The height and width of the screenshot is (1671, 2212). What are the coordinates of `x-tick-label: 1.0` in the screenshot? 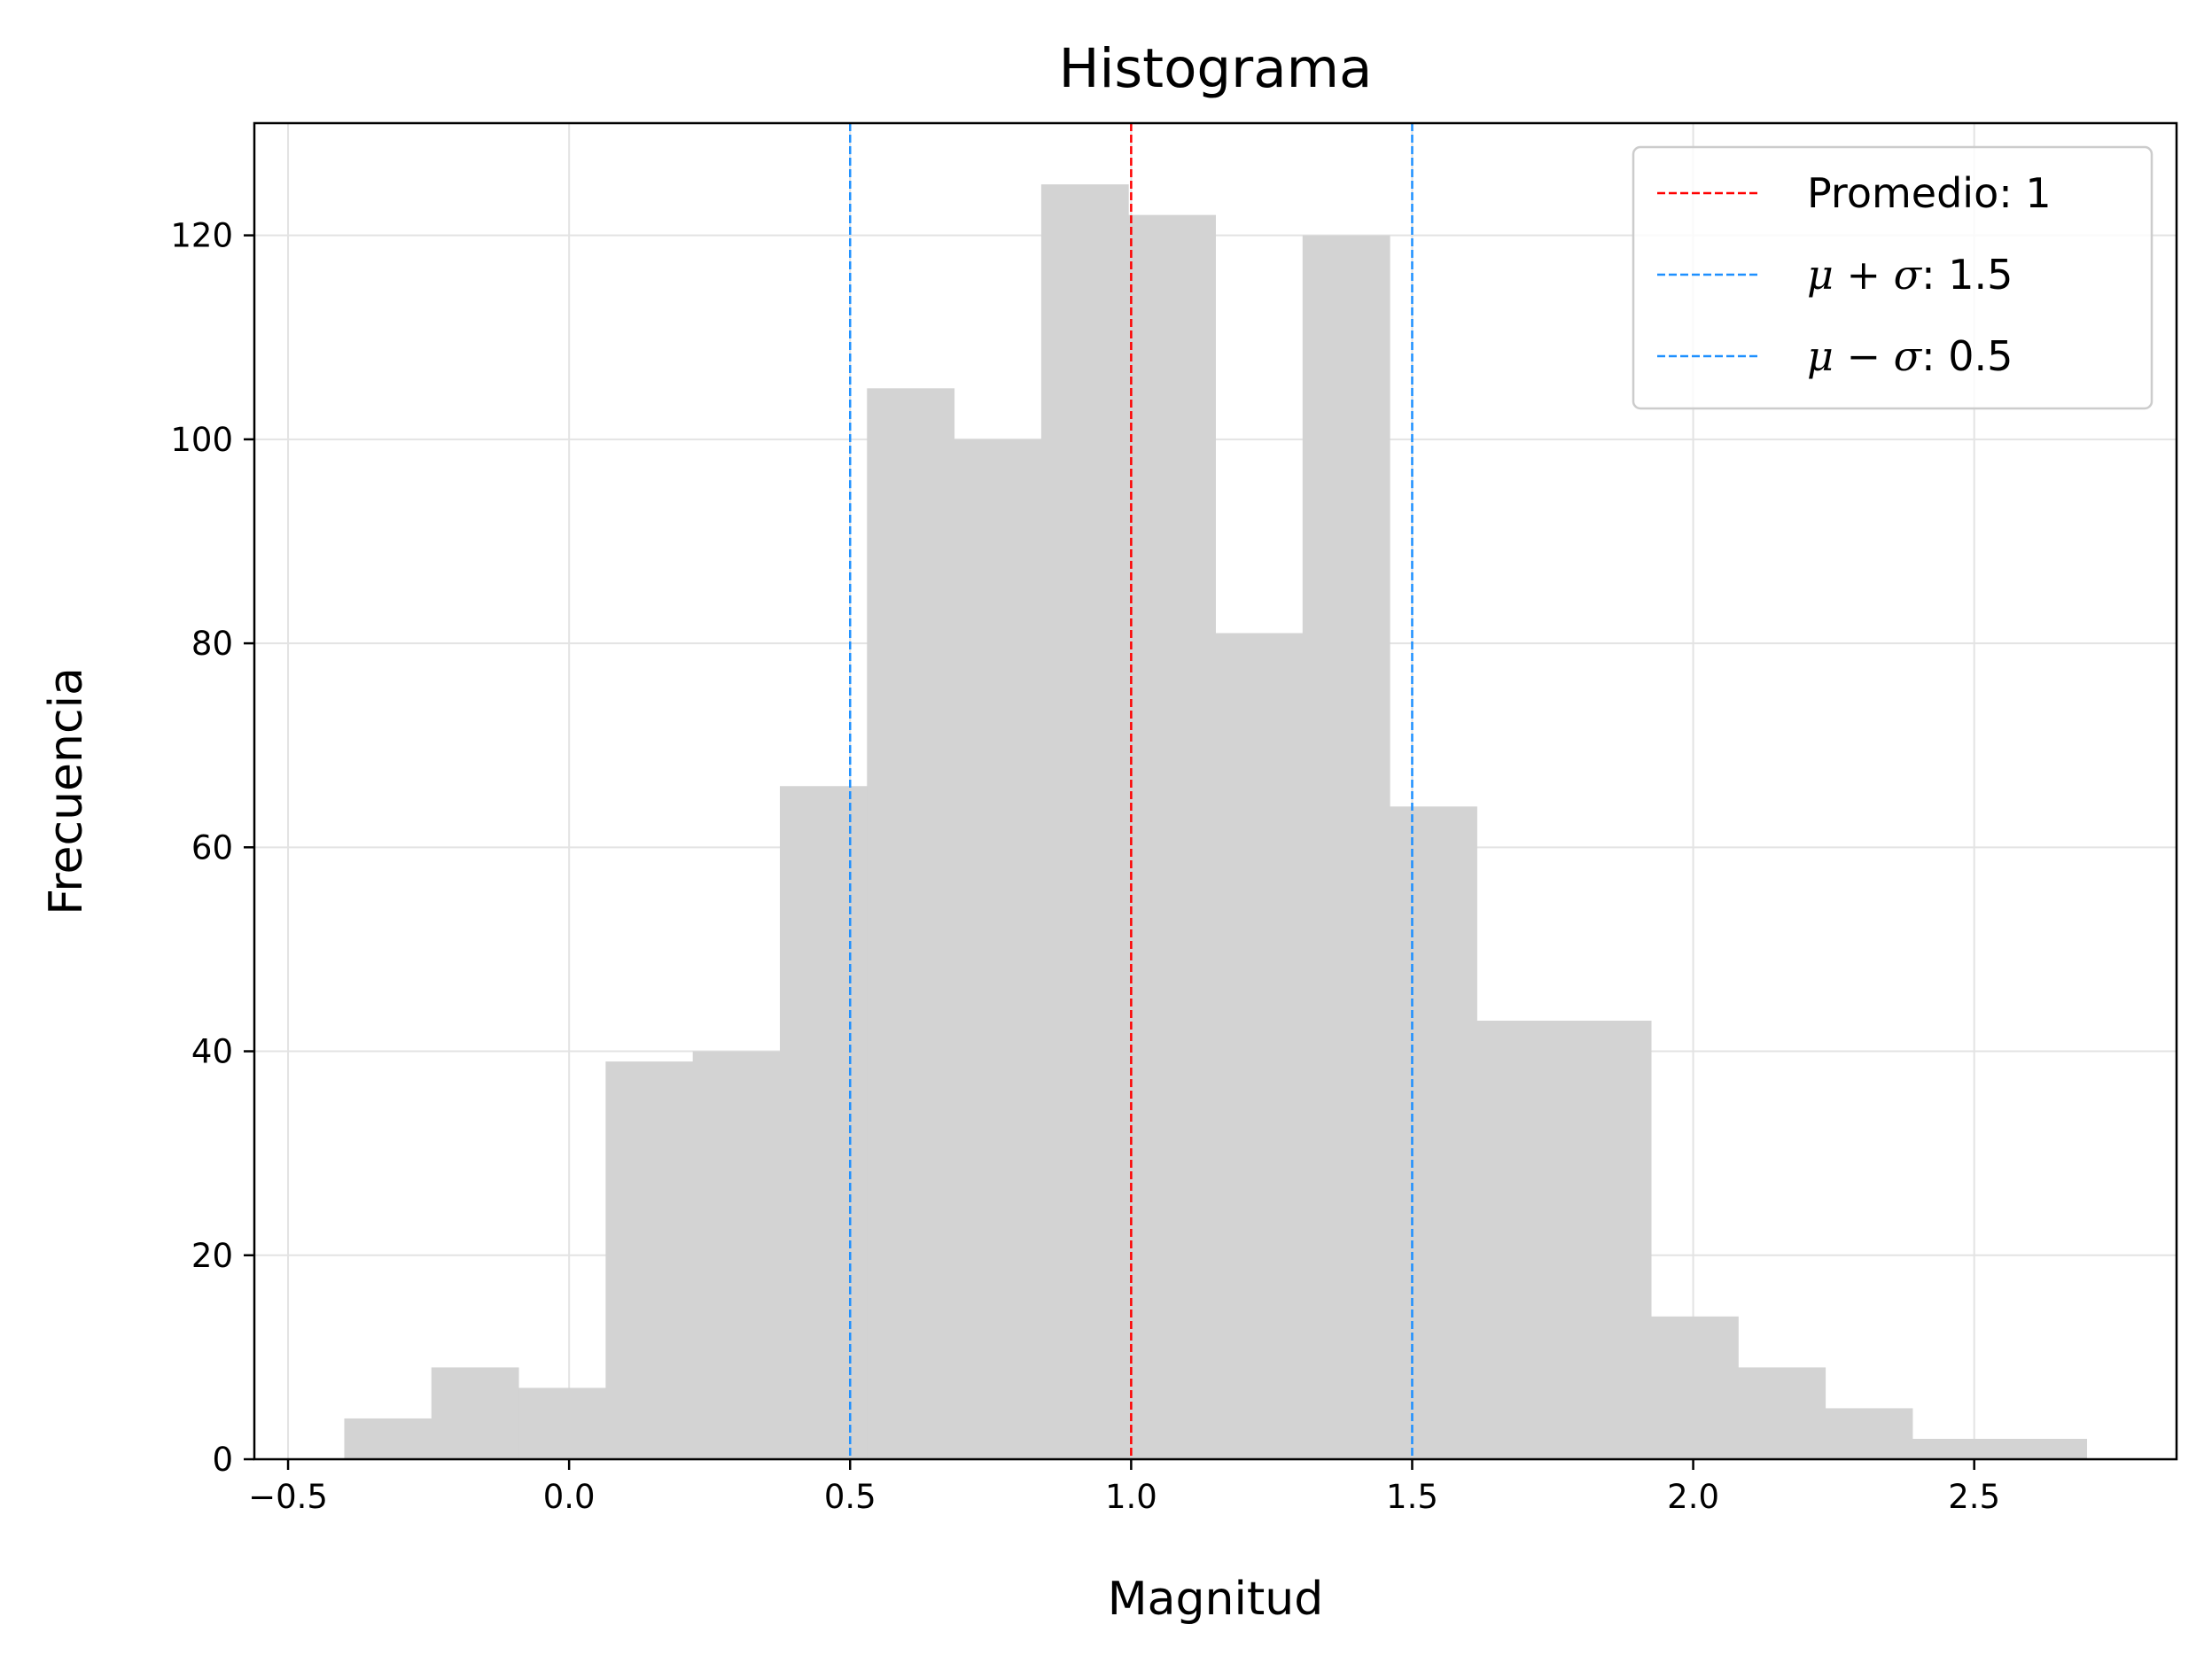 It's located at (1131, 1497).